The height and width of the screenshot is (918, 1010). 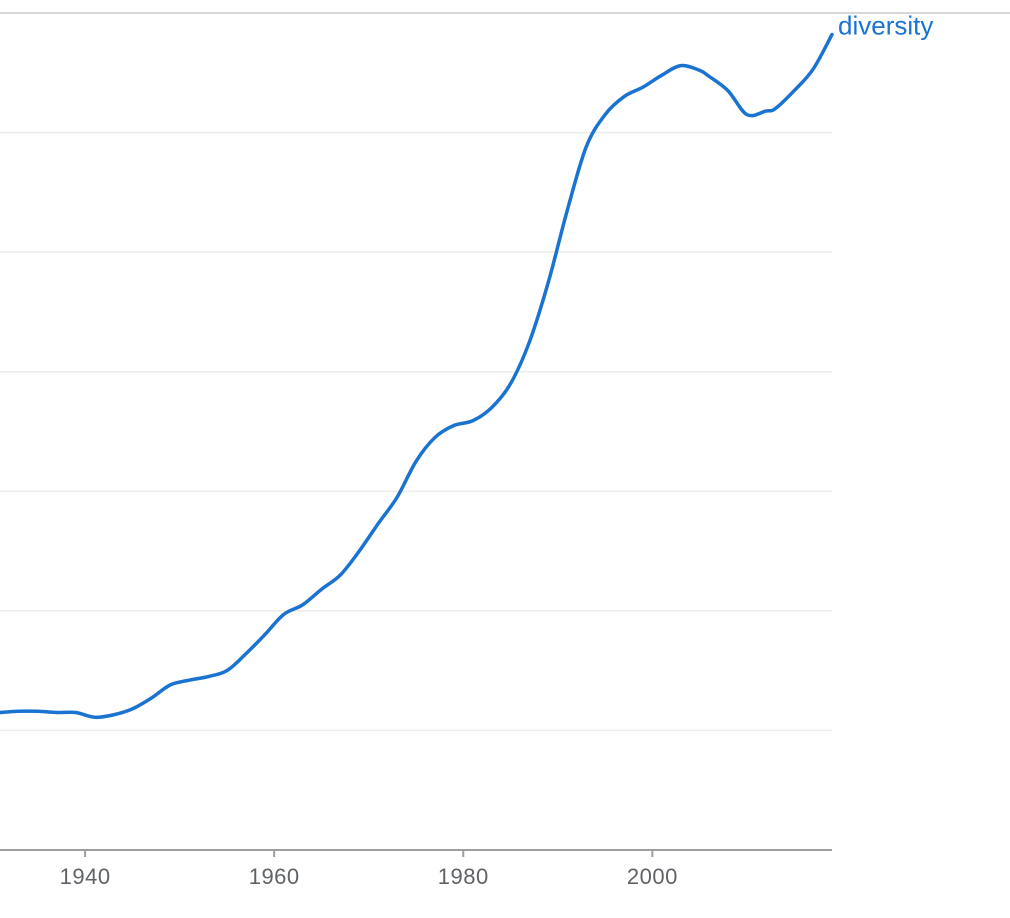 I want to click on series-label-diversity: diversity, so click(x=885, y=26).